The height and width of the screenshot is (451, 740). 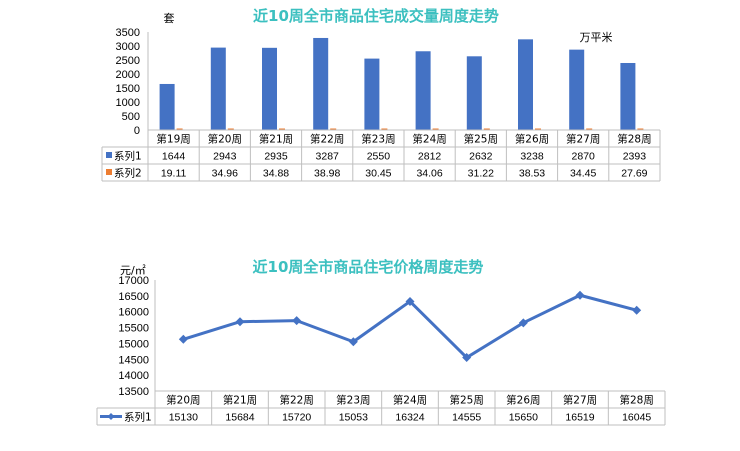 What do you see at coordinates (596, 37) in the screenshot?
I see `right-unit-label: 万平米` at bounding box center [596, 37].